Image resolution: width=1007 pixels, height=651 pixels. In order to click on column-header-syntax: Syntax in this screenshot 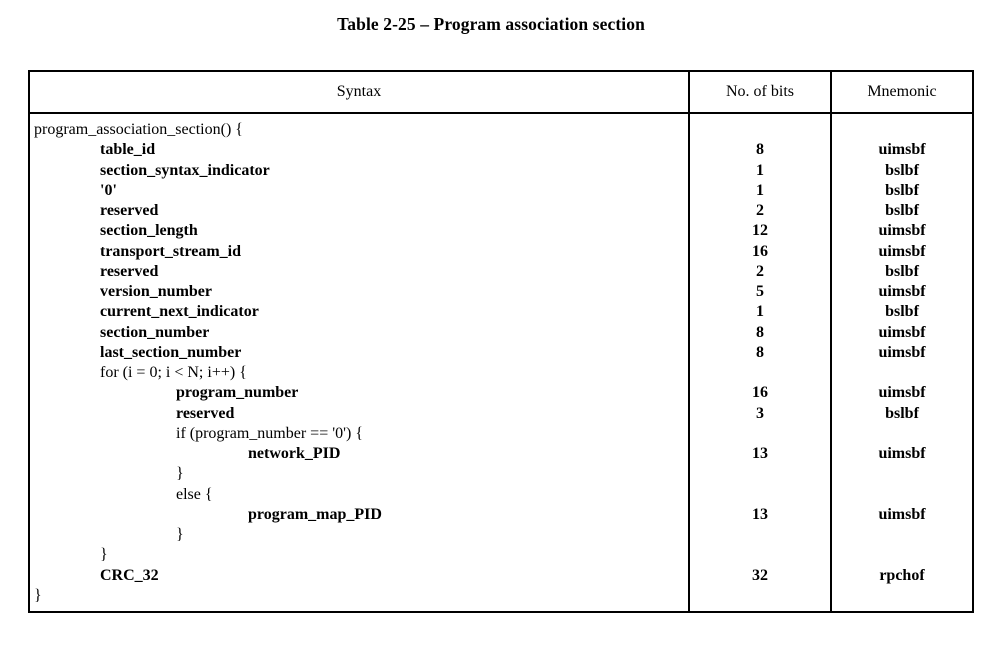, I will do `click(359, 91)`.